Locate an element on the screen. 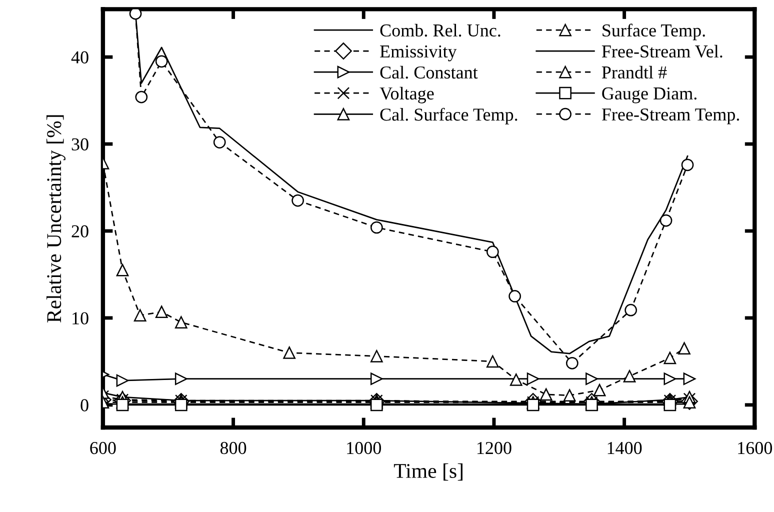 The image size is (774, 512). legend-label: Gauge Diam. is located at coordinates (649, 95).